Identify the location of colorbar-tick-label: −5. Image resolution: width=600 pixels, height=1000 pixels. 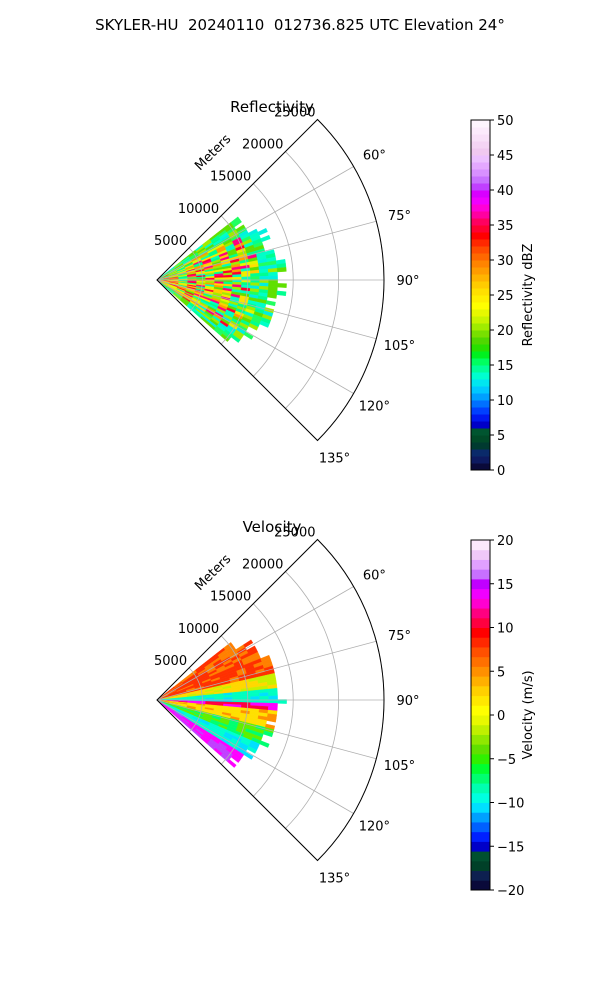
(506, 760).